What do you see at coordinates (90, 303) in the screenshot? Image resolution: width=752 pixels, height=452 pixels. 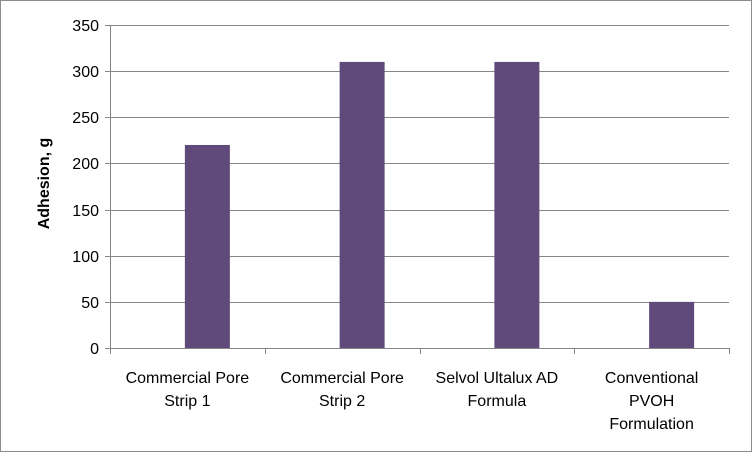 I see `y-tick-label: 50` at bounding box center [90, 303].